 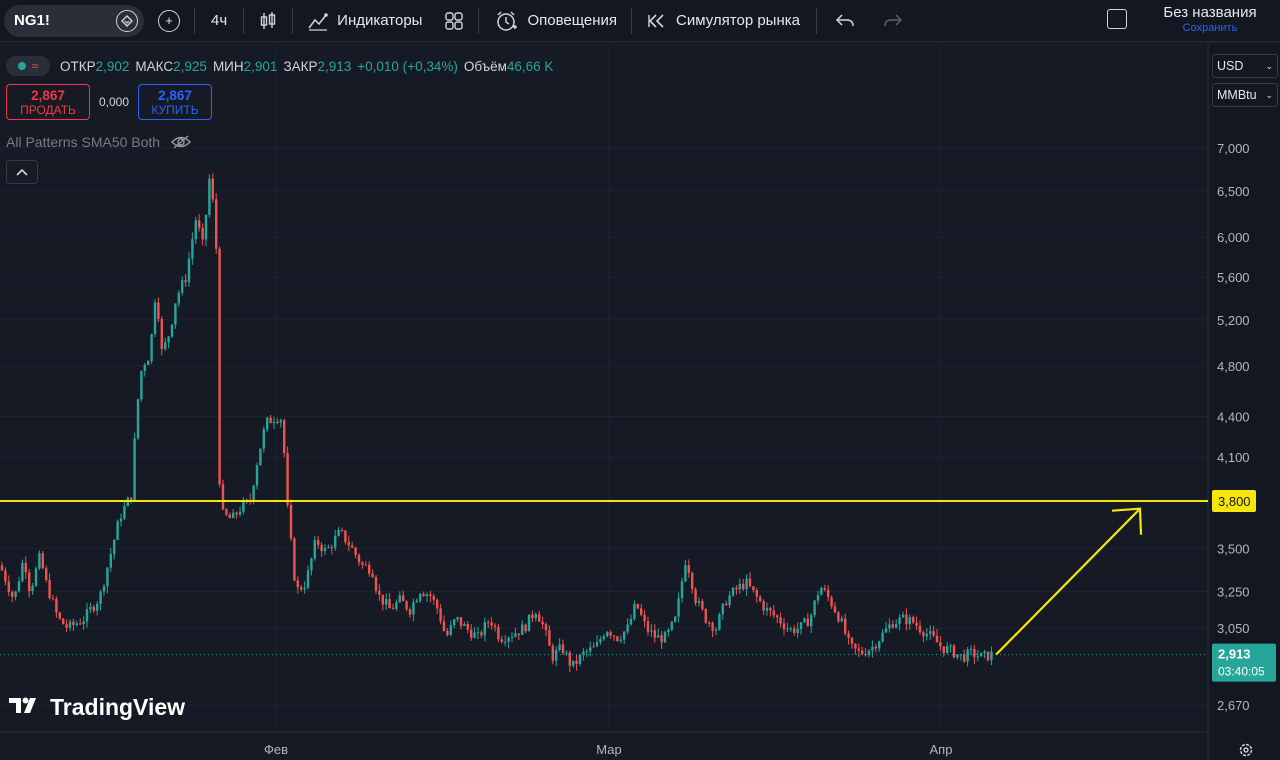 What do you see at coordinates (83, 142) in the screenshot?
I see `indicator-name: All Patterns SMA50 Both` at bounding box center [83, 142].